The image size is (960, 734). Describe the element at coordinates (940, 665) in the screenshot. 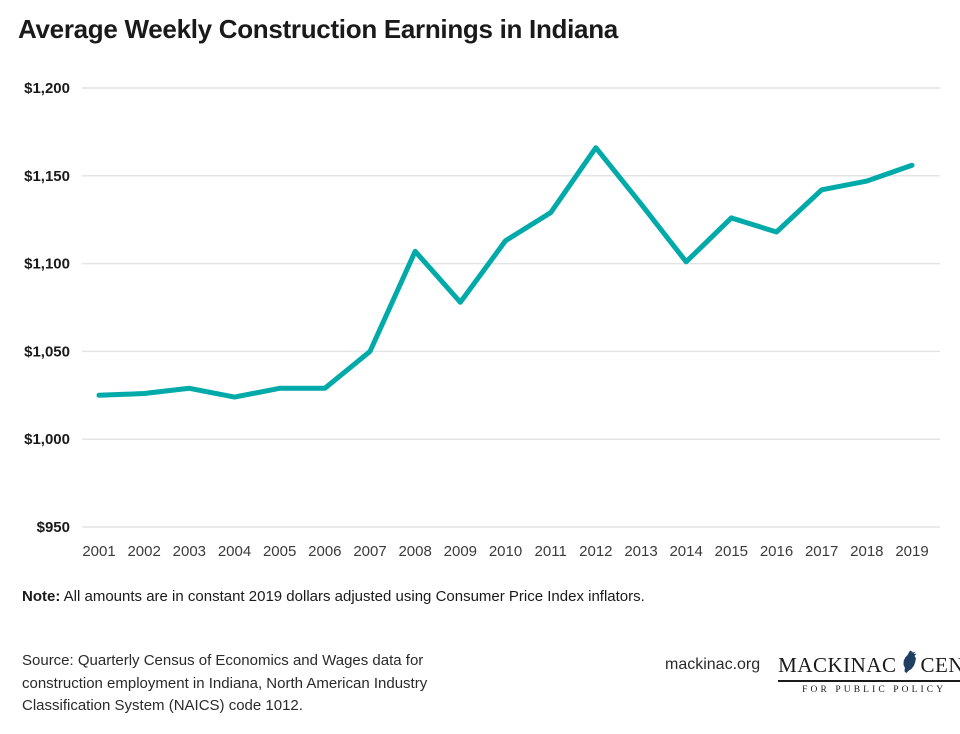

I see `logo-word-center: CENTER` at that location.